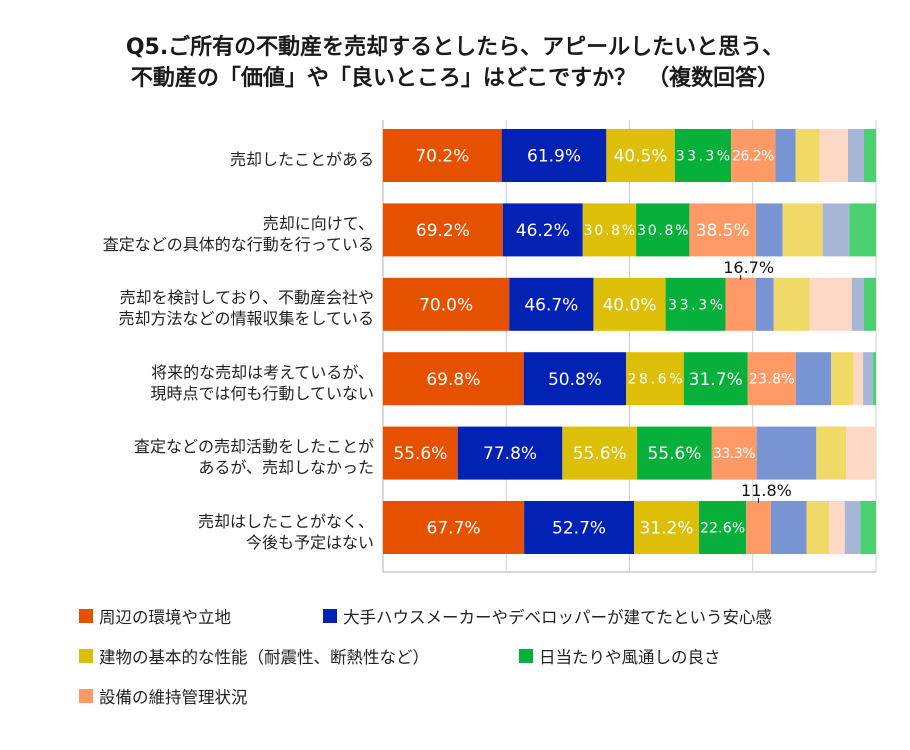  I want to click on data-label: 31.2%, so click(666, 529).